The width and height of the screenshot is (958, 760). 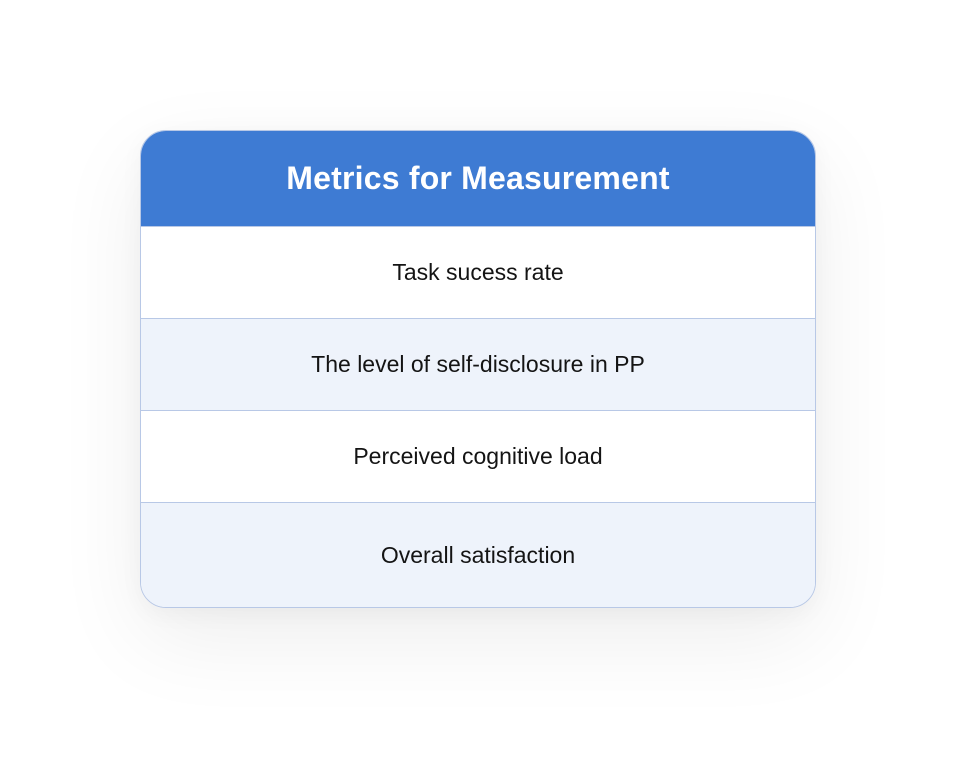 I want to click on metric-label: The level of self-disclosure in PP, so click(x=478, y=364).